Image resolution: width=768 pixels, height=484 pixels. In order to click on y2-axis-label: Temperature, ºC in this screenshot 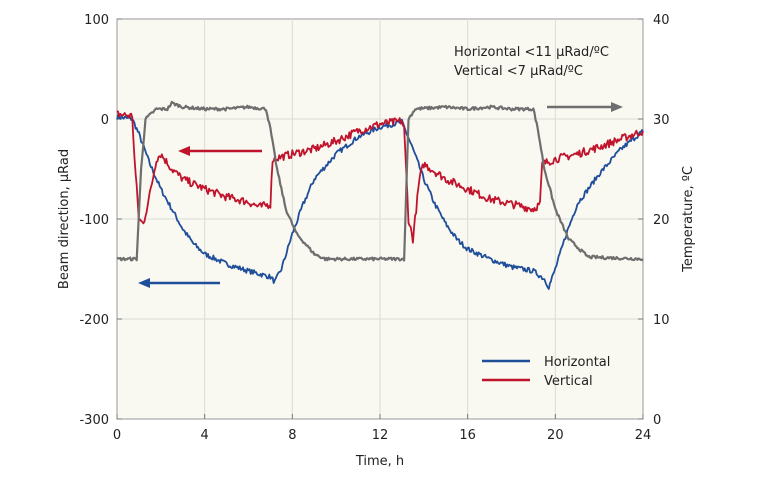, I will do `click(688, 219)`.